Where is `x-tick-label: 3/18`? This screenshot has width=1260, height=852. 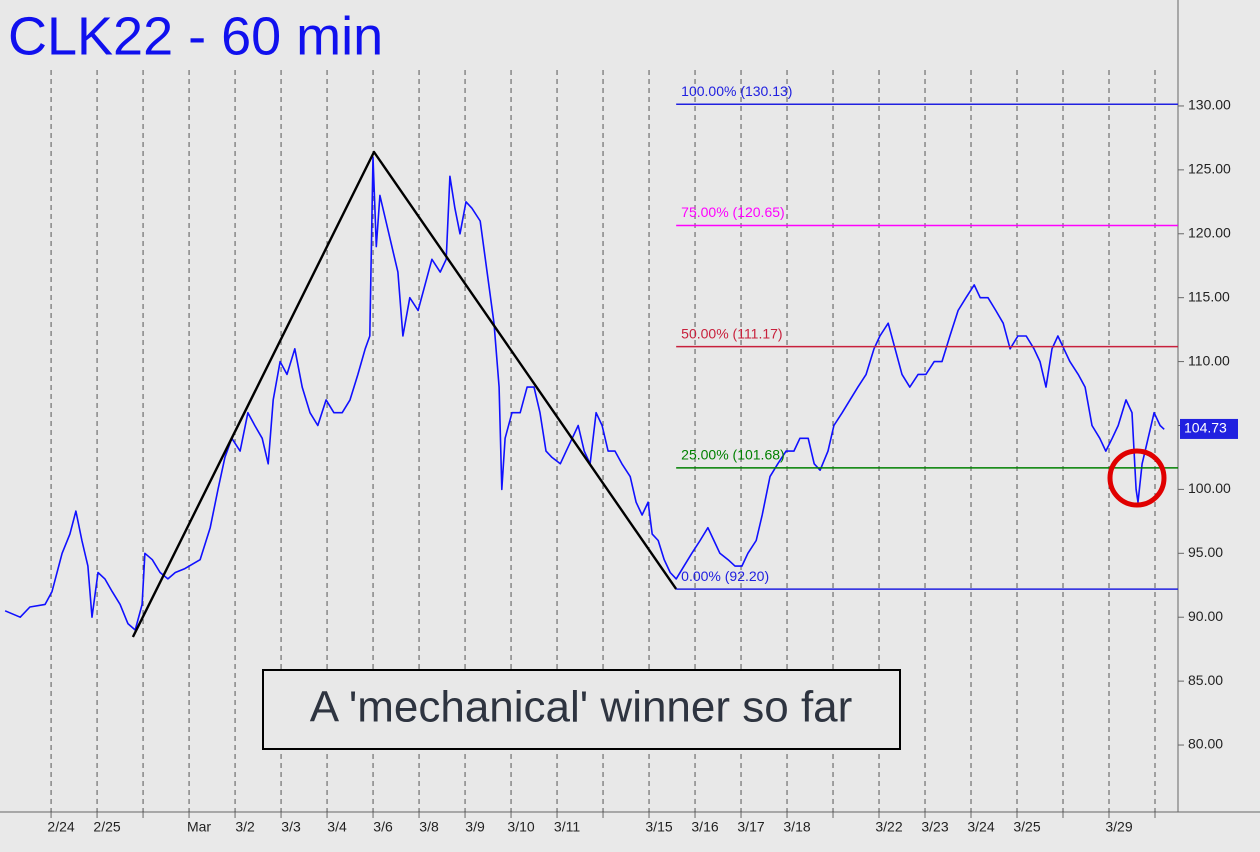
x-tick-label: 3/18 is located at coordinates (796, 827).